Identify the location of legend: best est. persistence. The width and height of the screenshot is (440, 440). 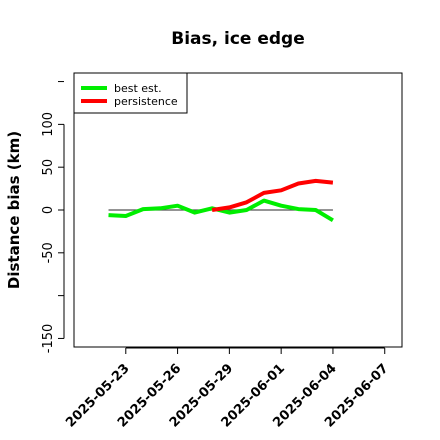
(130, 93).